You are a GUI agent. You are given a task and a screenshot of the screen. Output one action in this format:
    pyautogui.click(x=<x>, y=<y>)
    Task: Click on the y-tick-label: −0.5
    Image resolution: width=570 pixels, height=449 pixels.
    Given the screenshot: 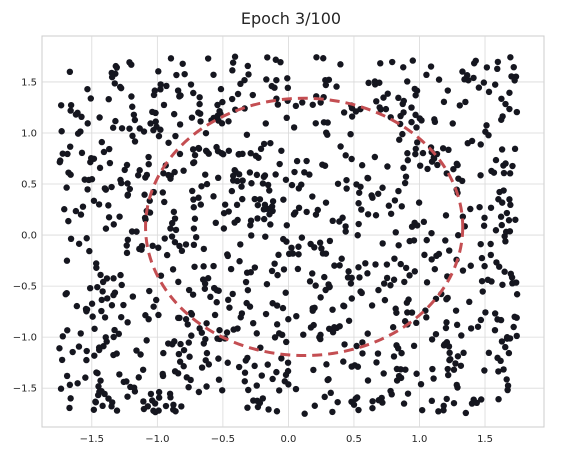 What is the action you would take?
    pyautogui.click(x=25, y=287)
    